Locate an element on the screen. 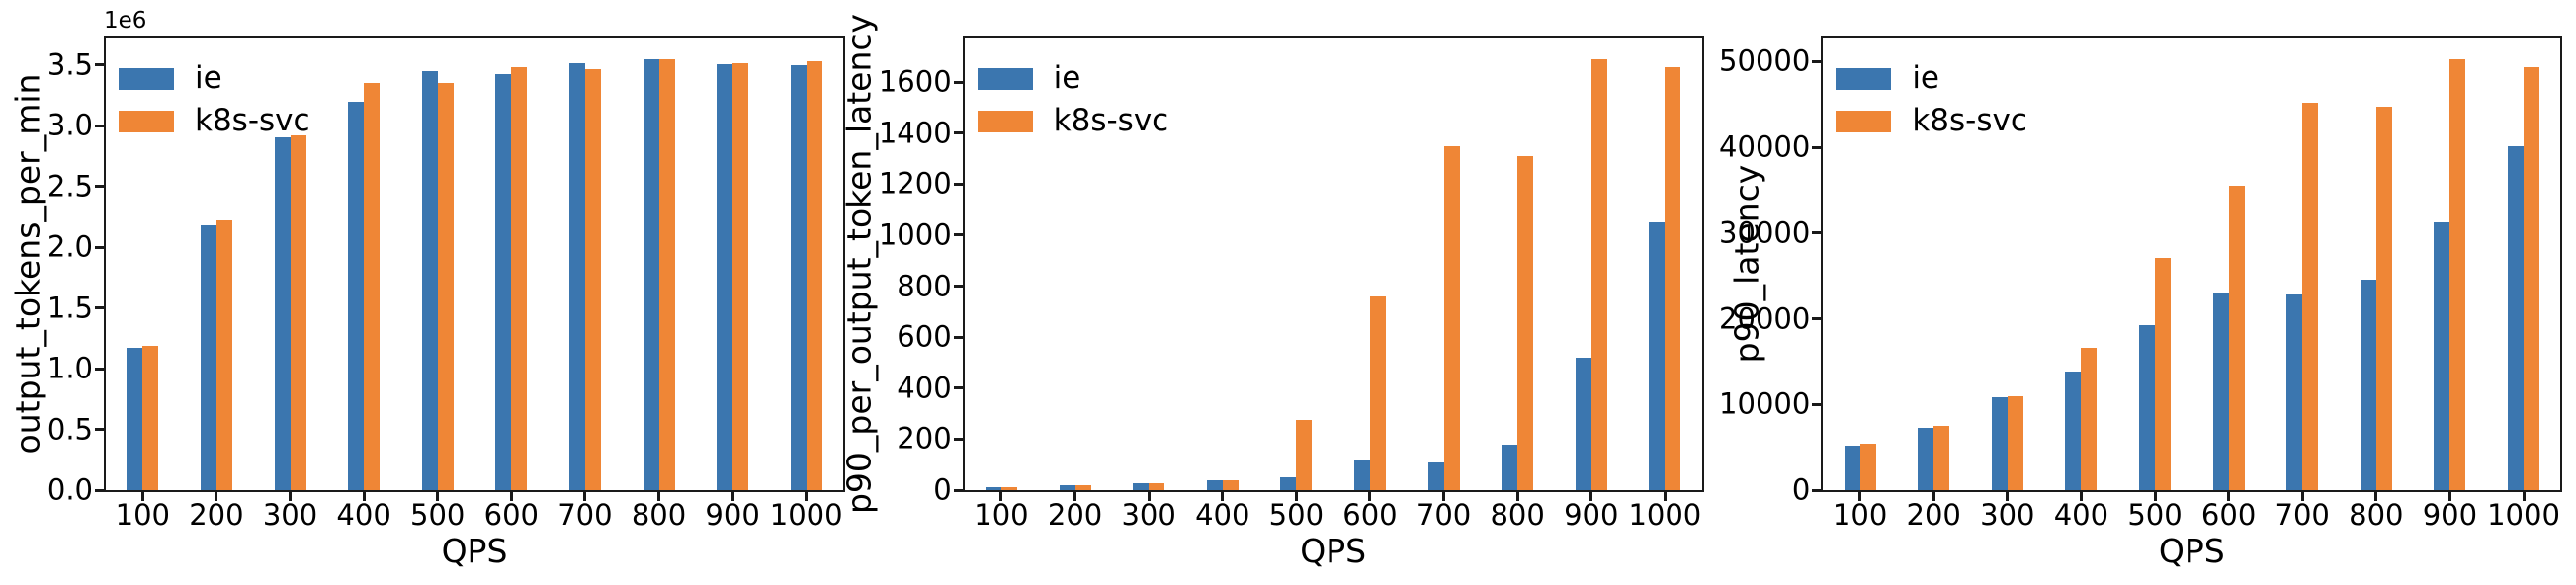 The width and height of the screenshot is (2576, 585). x-tick-label: 500 is located at coordinates (2155, 515).